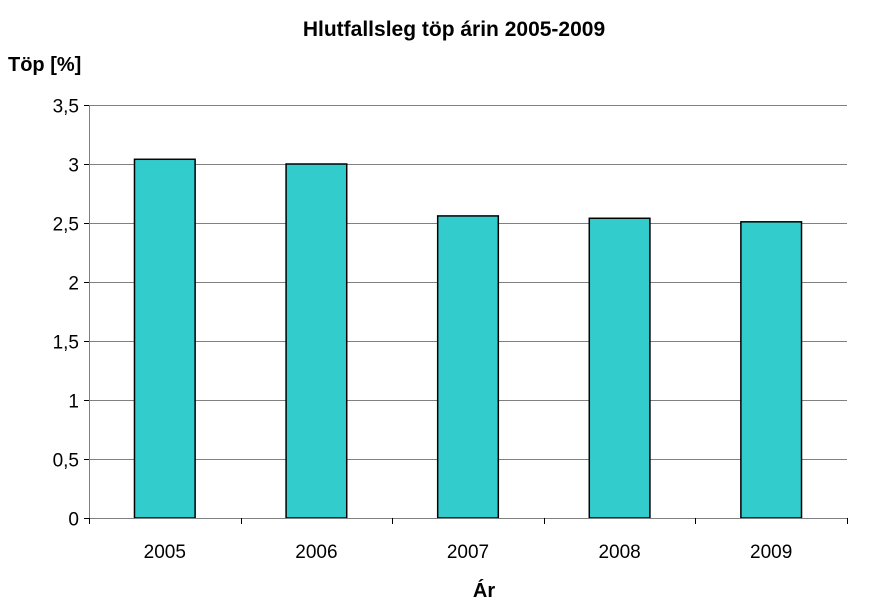  What do you see at coordinates (771, 552) in the screenshot?
I see `x-tick-label: 2009` at bounding box center [771, 552].